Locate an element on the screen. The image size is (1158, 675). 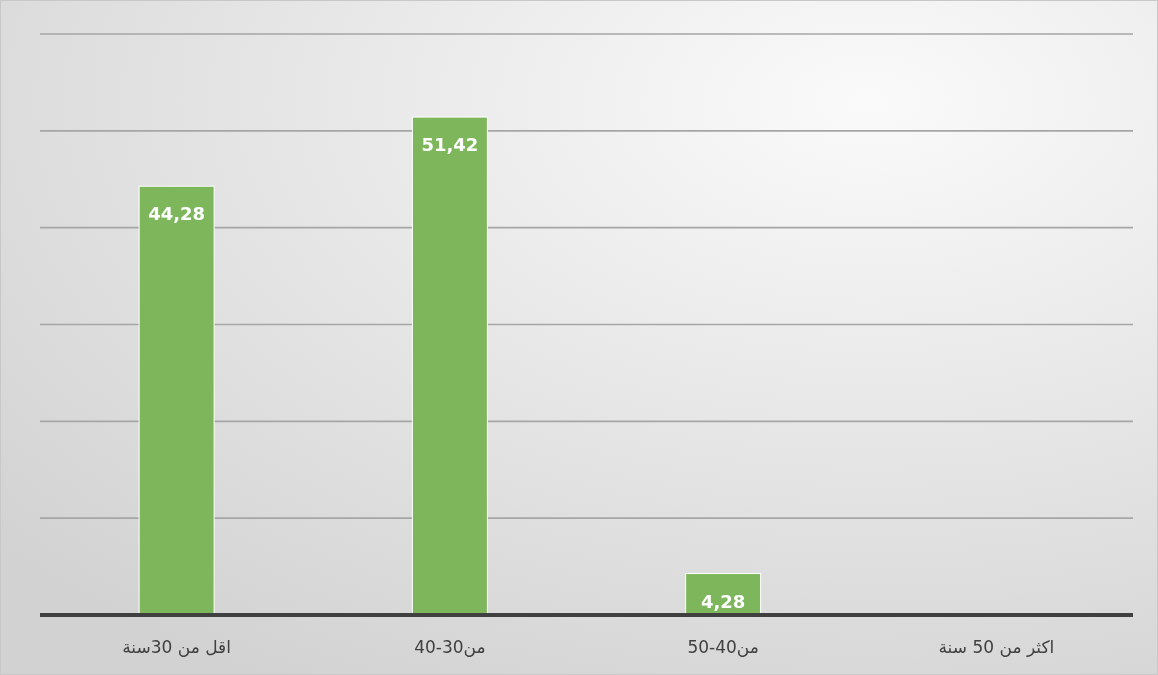
x-tick-label: اقل من 30سنة is located at coordinates (176, 647).